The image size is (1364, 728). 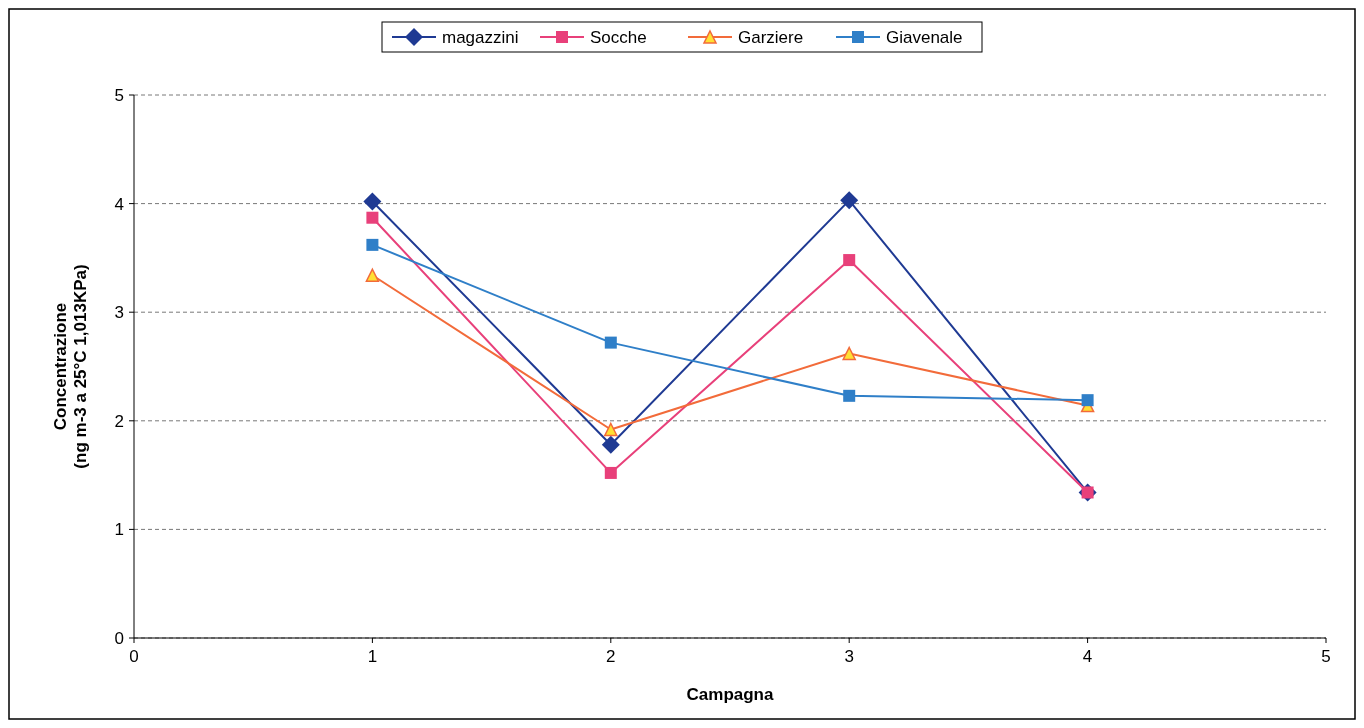 I want to click on y-tick-label: 3, so click(x=119, y=313).